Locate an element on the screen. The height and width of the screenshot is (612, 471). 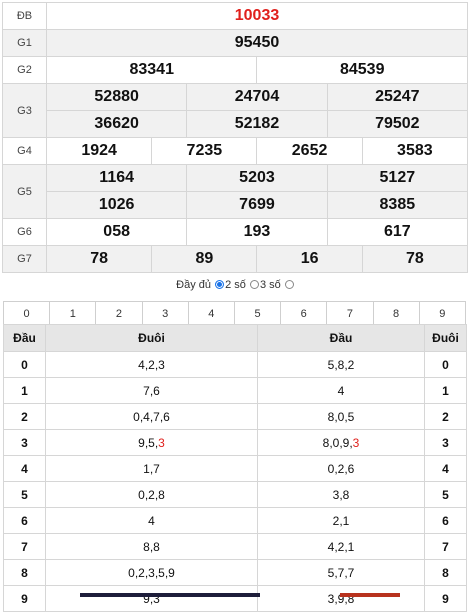
digit-filter-9: 9 is located at coordinates (442, 314).